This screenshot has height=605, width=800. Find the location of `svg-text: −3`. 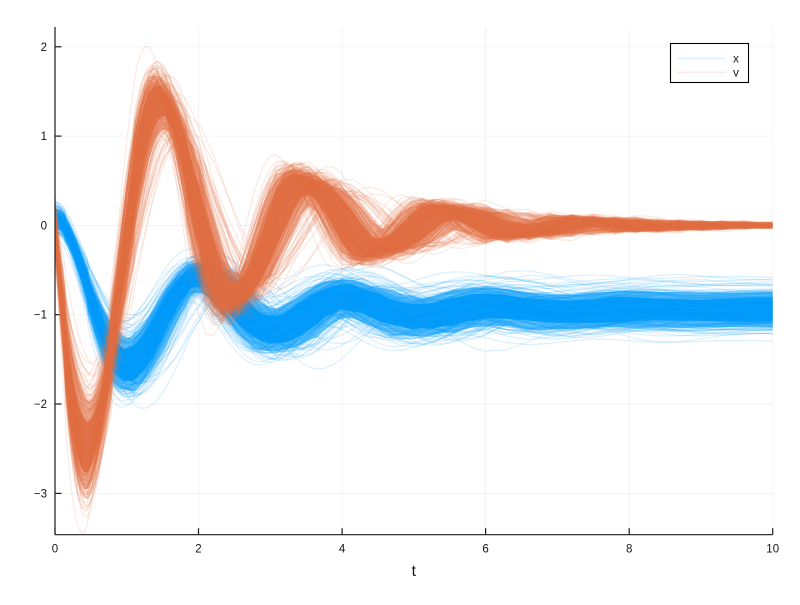

svg-text: −3 is located at coordinates (40, 494).